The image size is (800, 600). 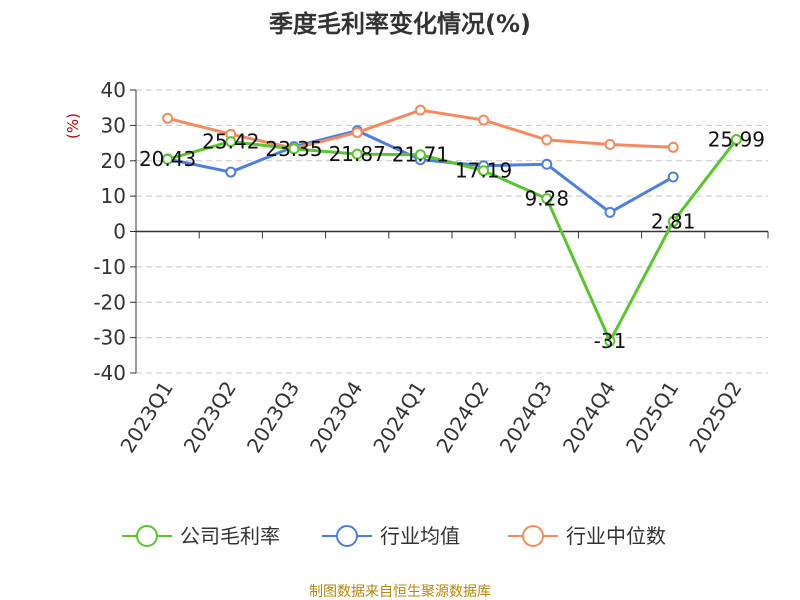 What do you see at coordinates (273, 417) in the screenshot?
I see `x-tick-label: 2023Q3` at bounding box center [273, 417].